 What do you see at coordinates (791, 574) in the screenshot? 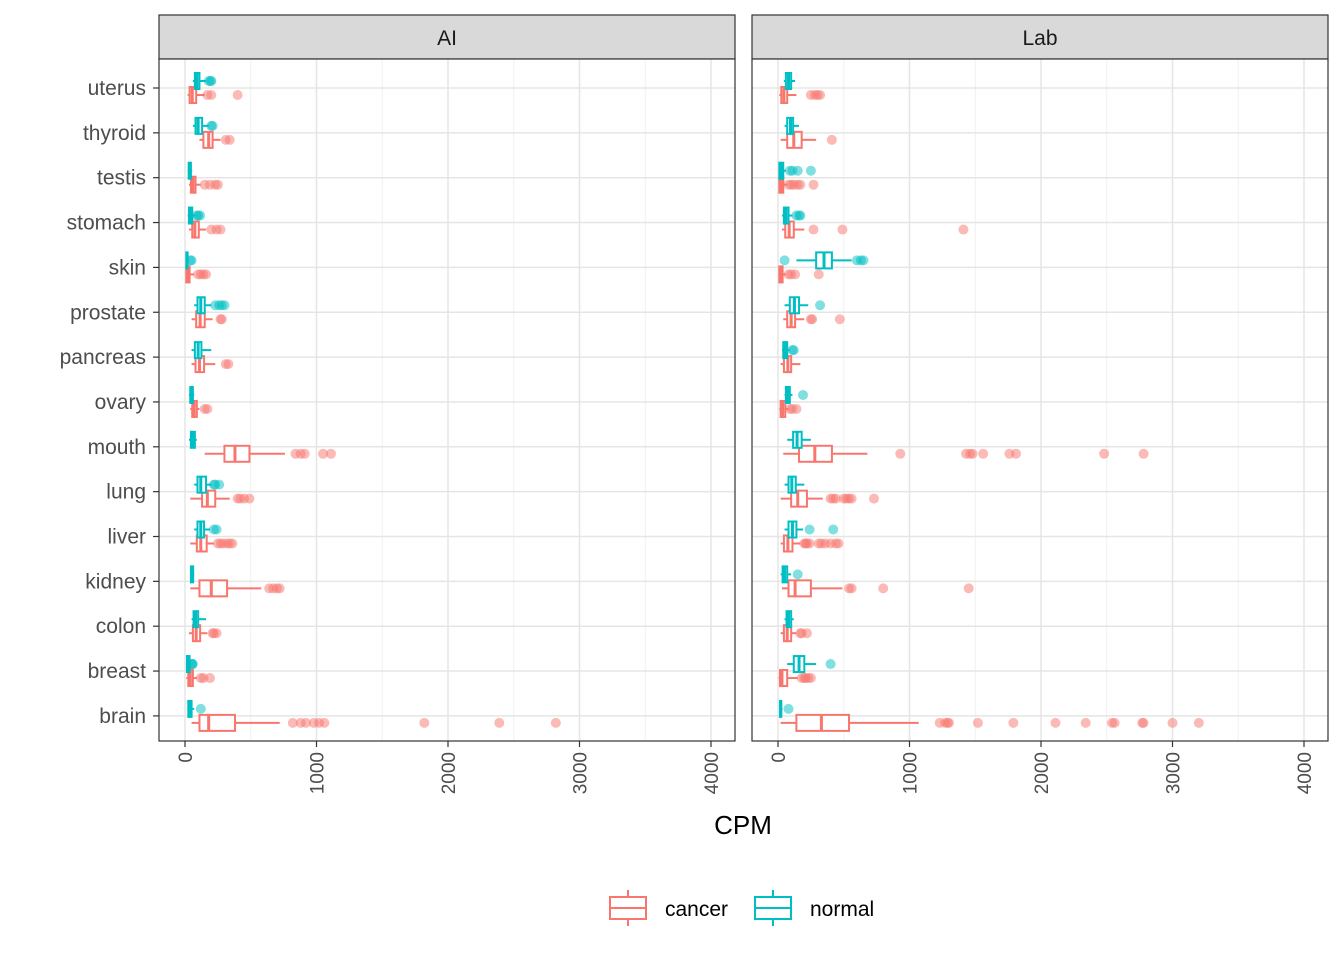
I see `box-kidney-normal` at bounding box center [791, 574].